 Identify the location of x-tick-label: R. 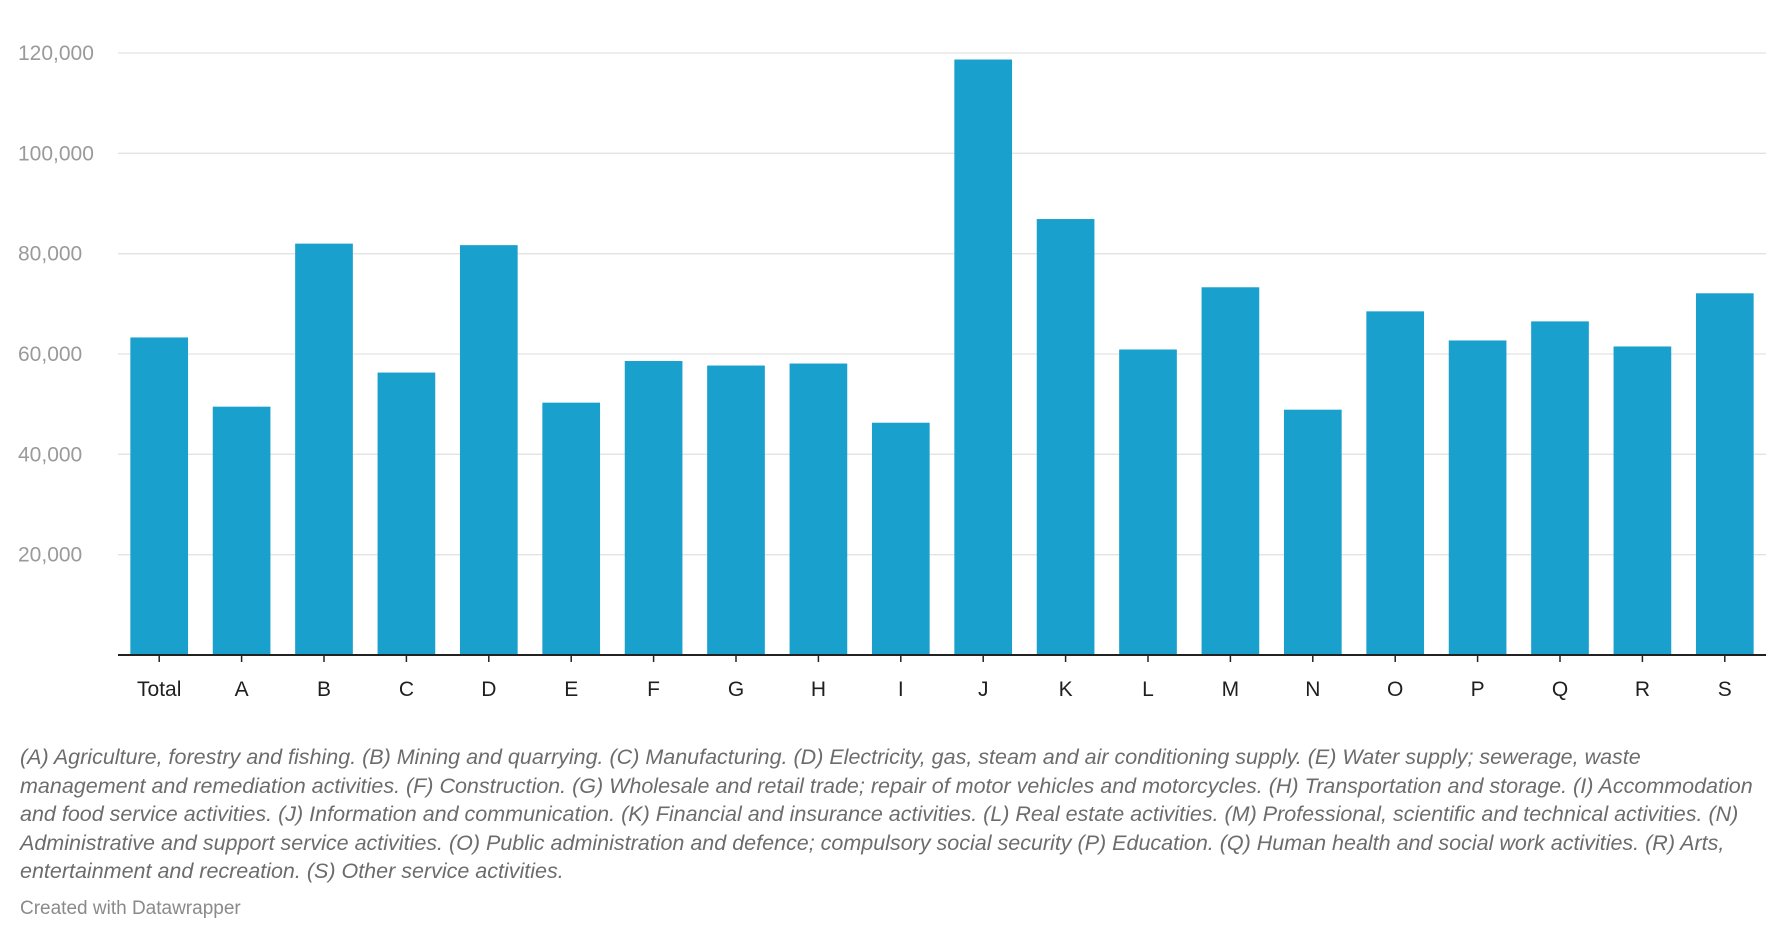
(1642, 689).